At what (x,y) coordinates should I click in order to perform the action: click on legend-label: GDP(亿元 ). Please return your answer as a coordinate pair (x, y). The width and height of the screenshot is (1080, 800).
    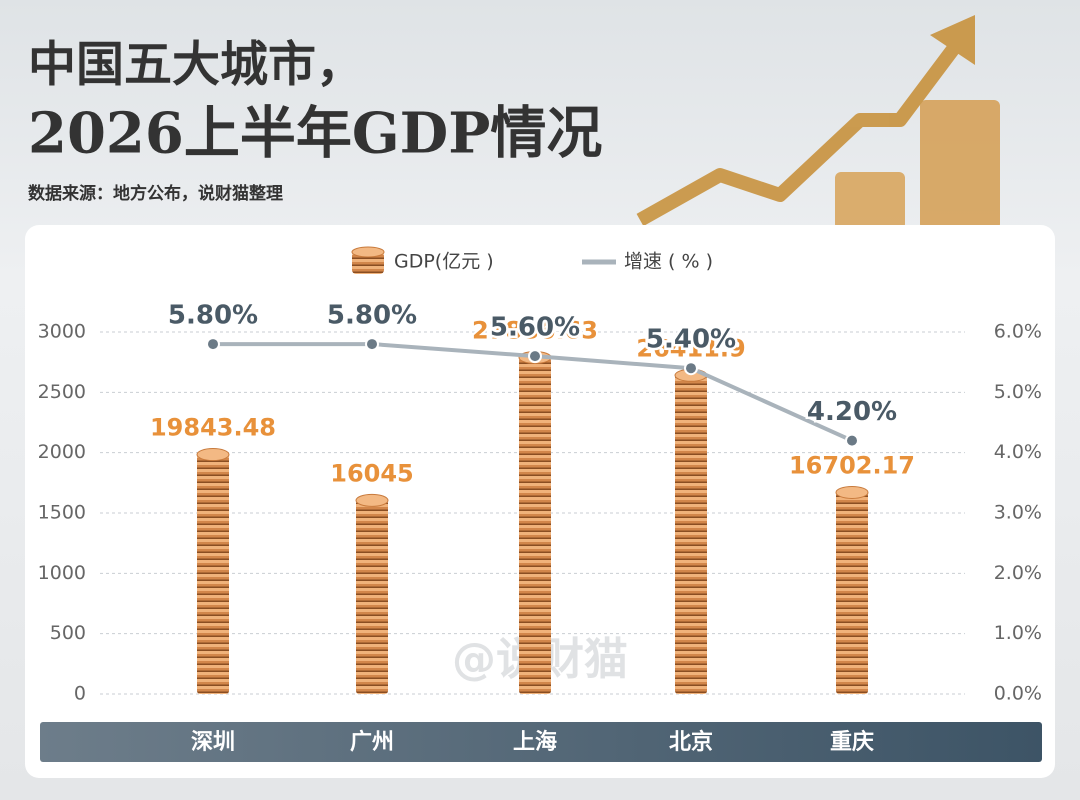
    Looking at the image, I should click on (444, 262).